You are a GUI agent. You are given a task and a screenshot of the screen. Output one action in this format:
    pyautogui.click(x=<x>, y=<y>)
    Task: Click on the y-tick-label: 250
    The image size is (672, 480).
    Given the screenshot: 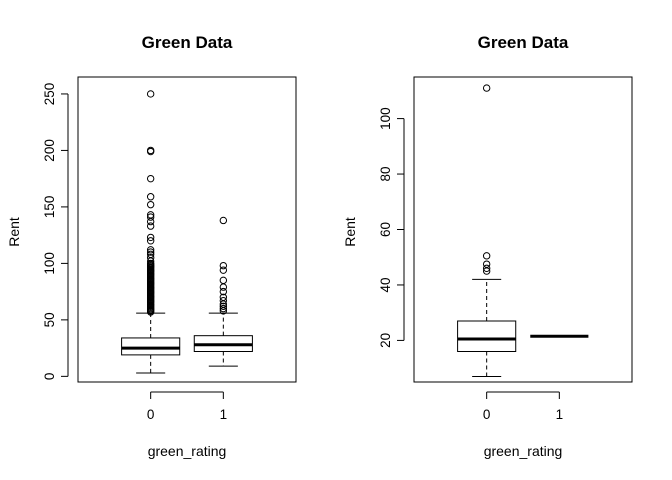 What is the action you would take?
    pyautogui.click(x=49, y=94)
    